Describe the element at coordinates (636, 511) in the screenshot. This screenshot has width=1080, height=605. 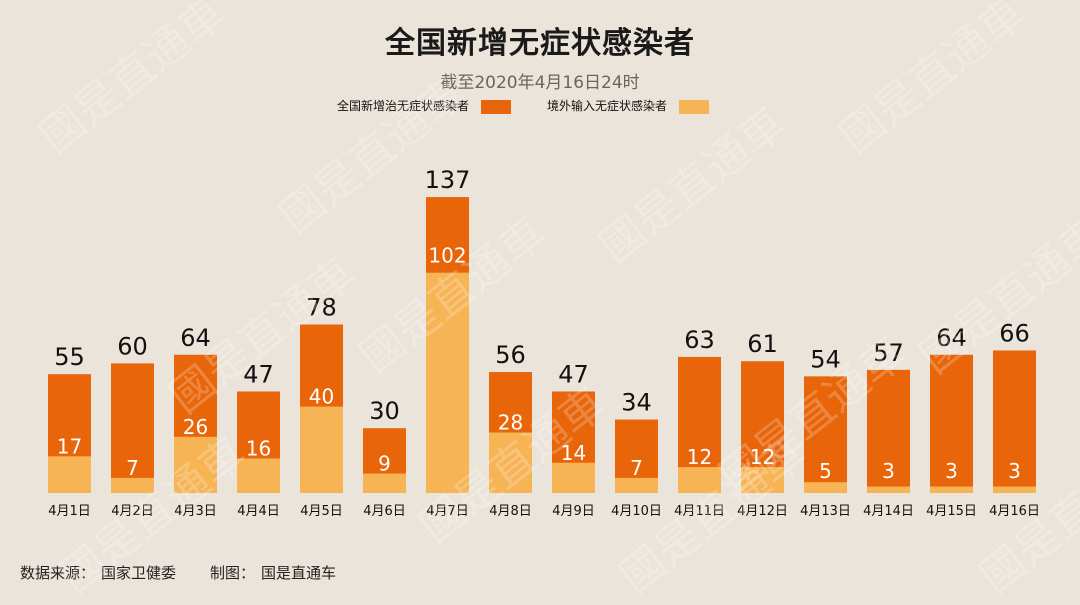
I see `x-tick-label-10: 4月10日` at that location.